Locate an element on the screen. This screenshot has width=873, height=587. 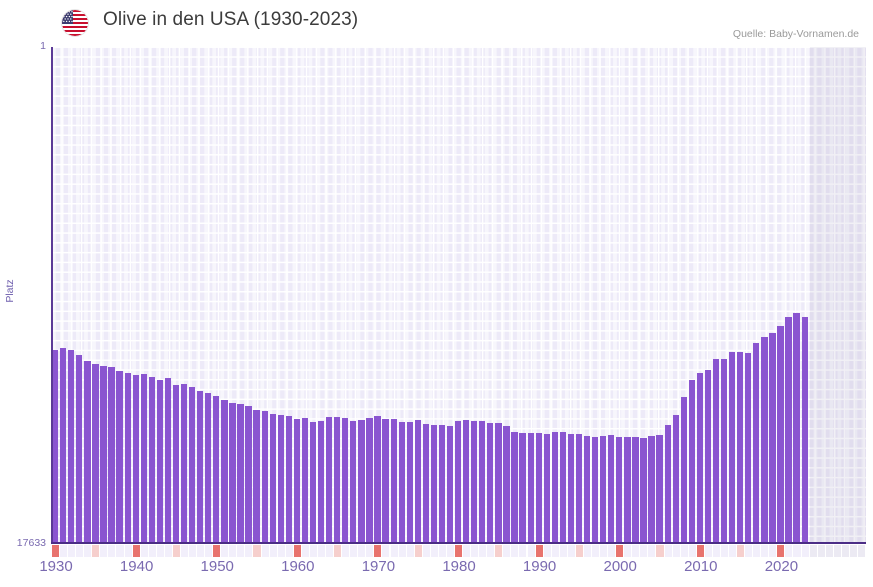
x-axis-tick-1960: 1960 is located at coordinates (298, 566).